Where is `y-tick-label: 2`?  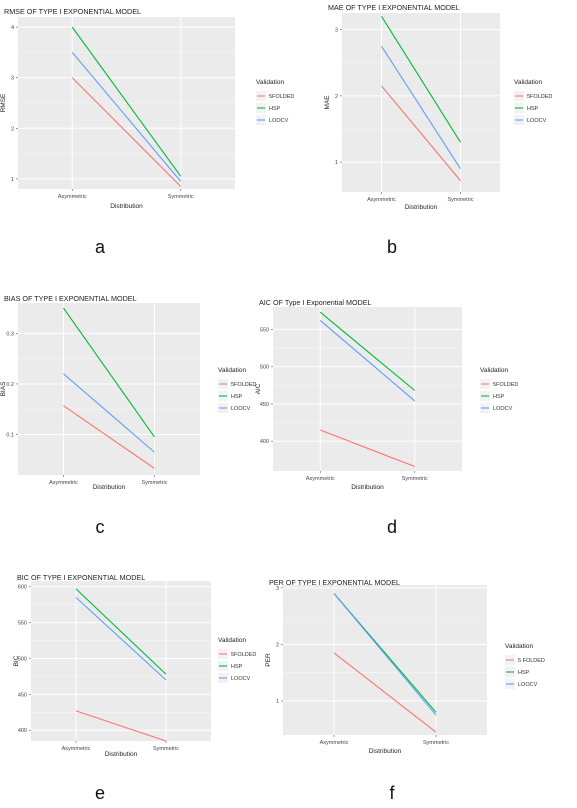 y-tick-label: 2 is located at coordinates (277, 645).